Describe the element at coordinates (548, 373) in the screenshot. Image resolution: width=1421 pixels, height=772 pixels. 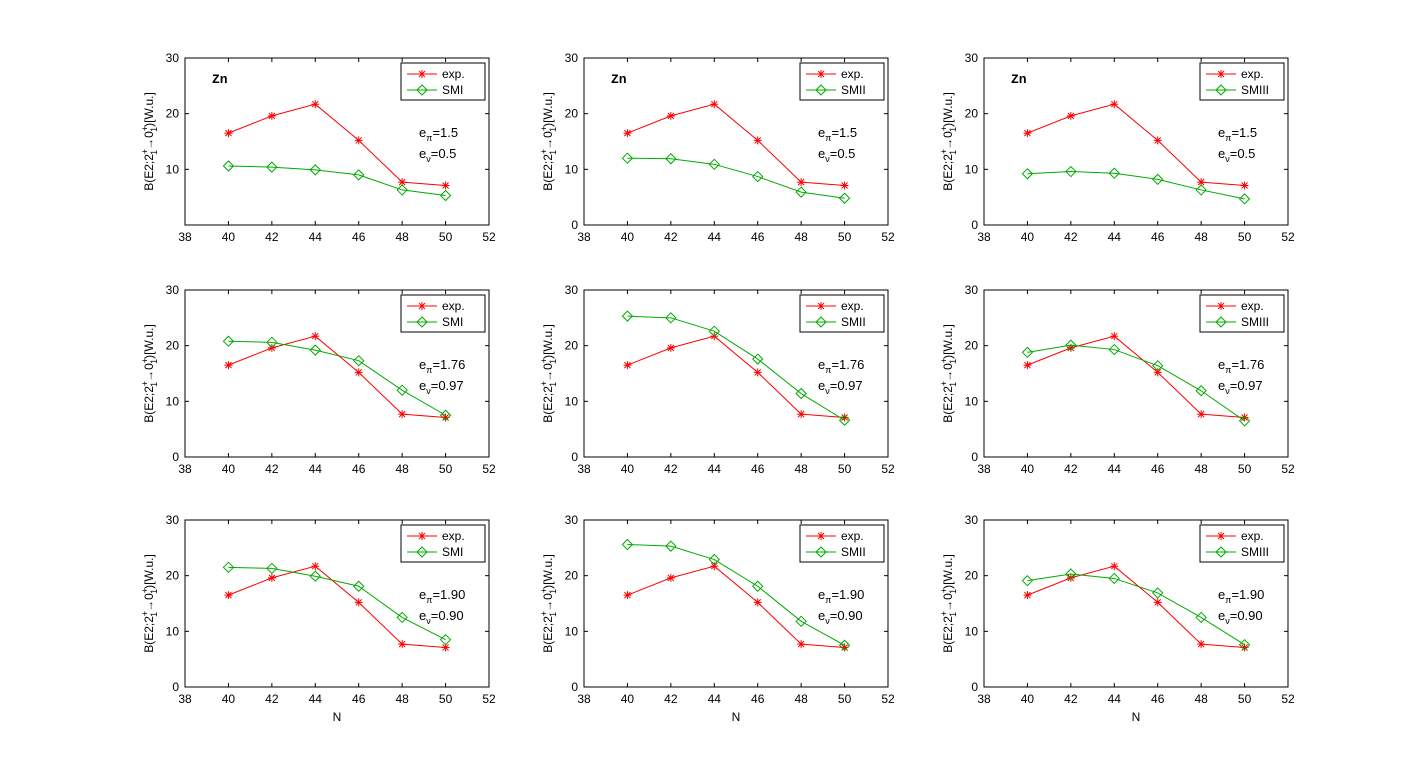
I see `y-axis-label: B(E2;2+1→0+1)[W.u.]` at that location.